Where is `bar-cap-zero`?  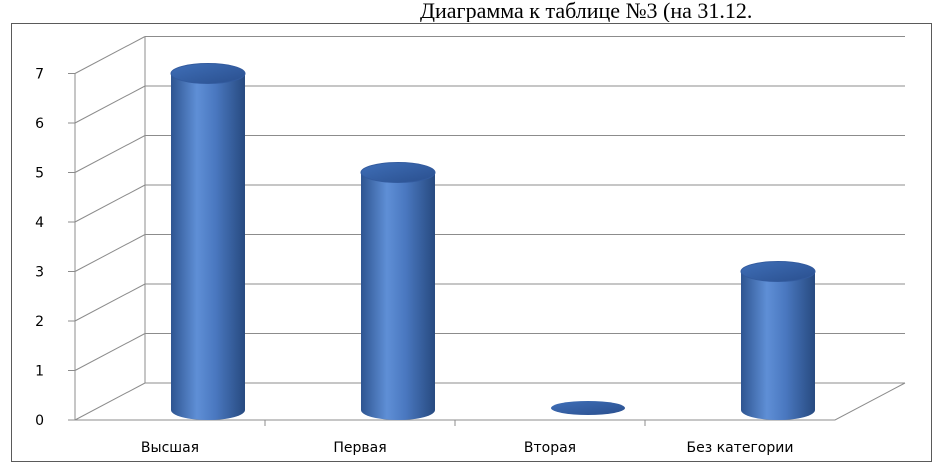
bar-cap-zero is located at coordinates (588, 408).